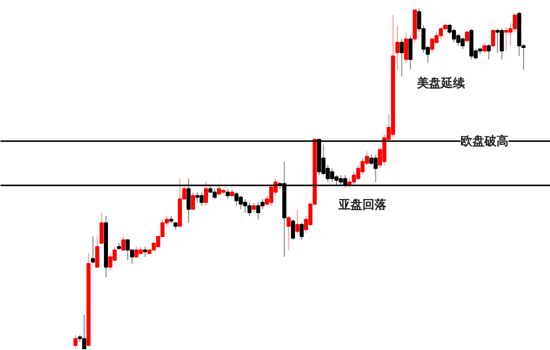 The width and height of the screenshot is (550, 350). I want to click on ref-line-label: 欧盘破高, so click(484, 141).